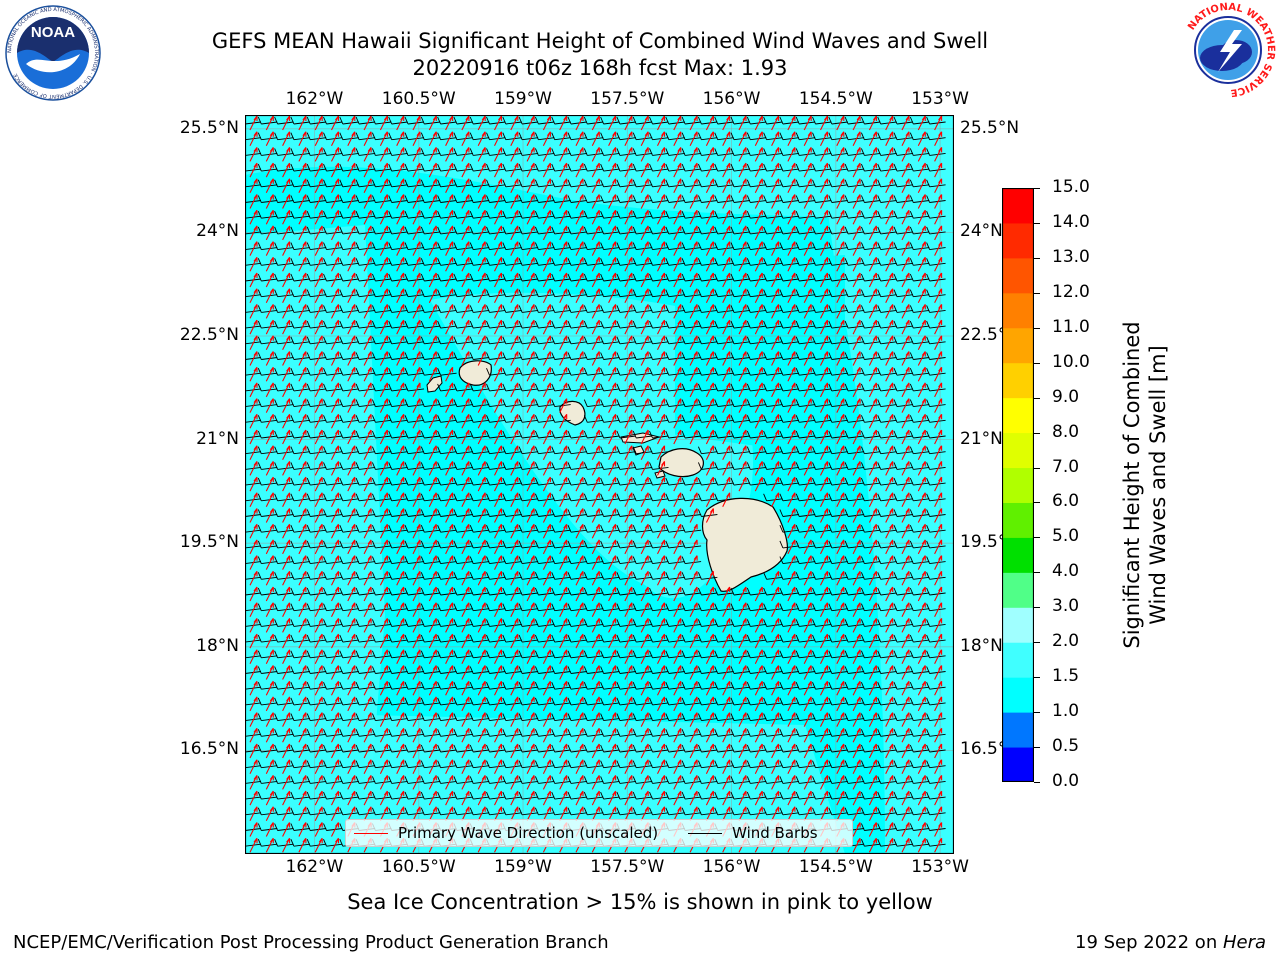 Image resolution: width=1280 pixels, height=960 pixels. Describe the element at coordinates (209, 127) in the screenshot. I see `lat-tick-left: 25.5°N` at that location.